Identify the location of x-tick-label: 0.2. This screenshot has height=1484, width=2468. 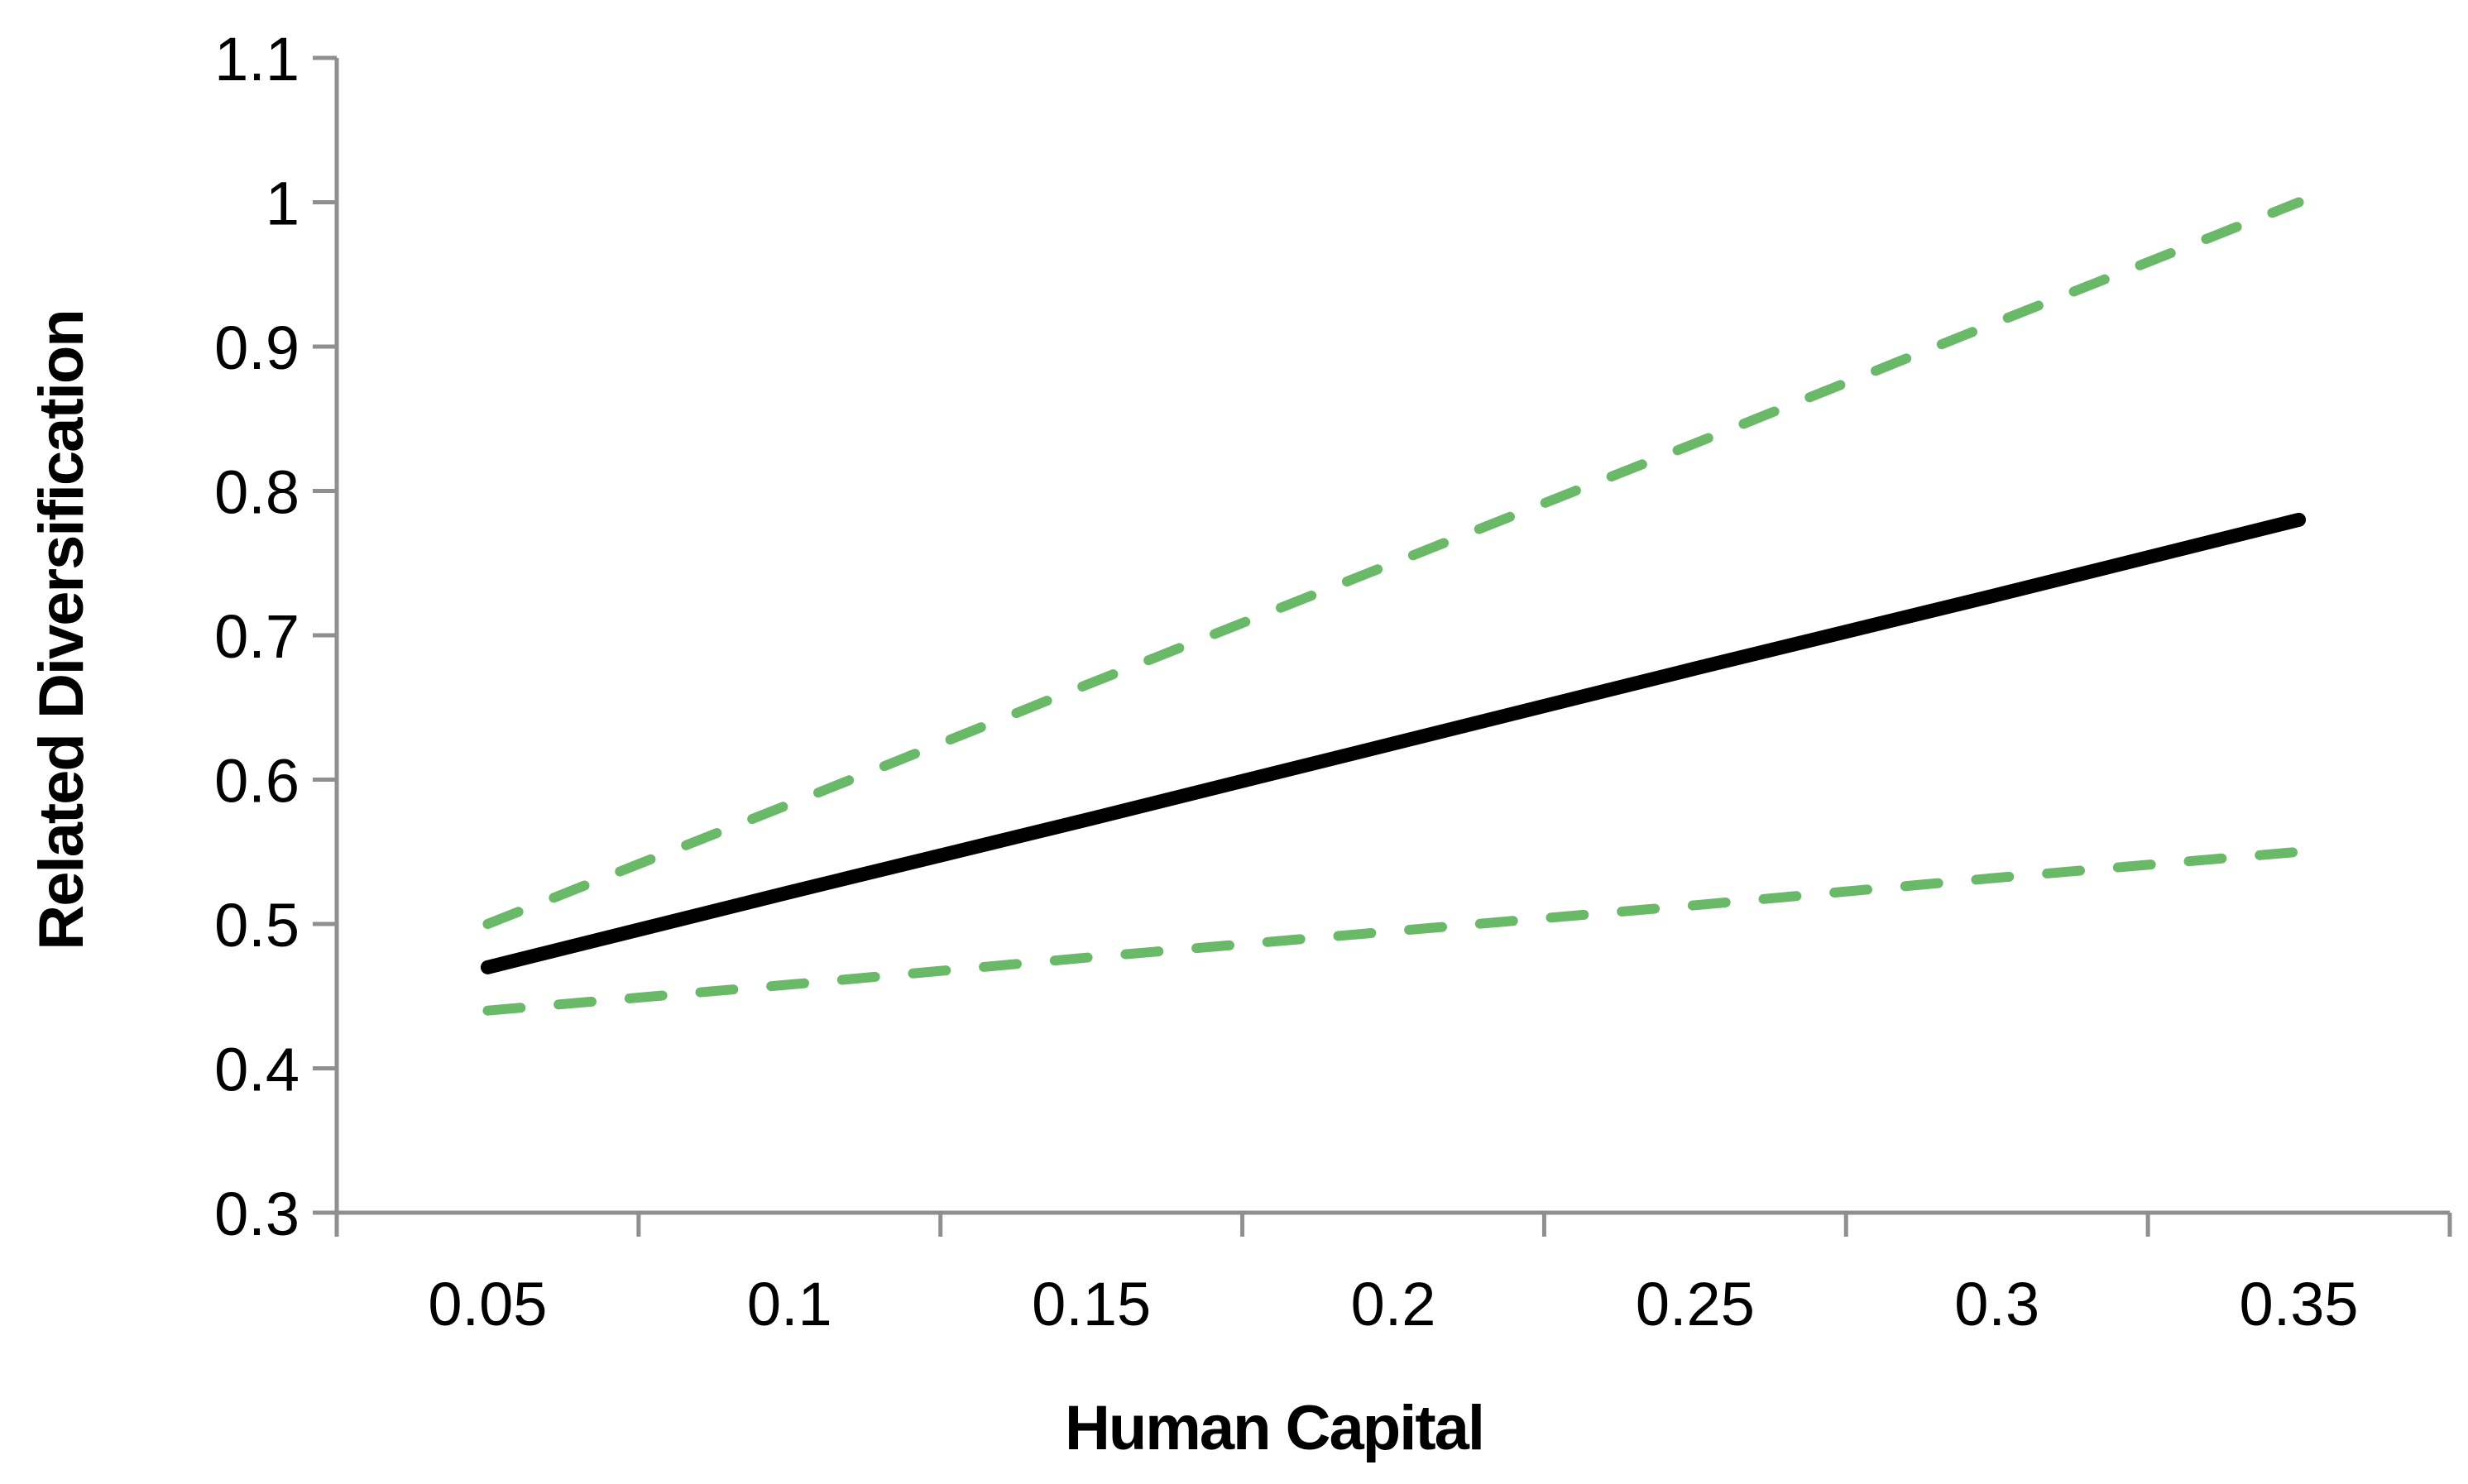
(1393, 1304).